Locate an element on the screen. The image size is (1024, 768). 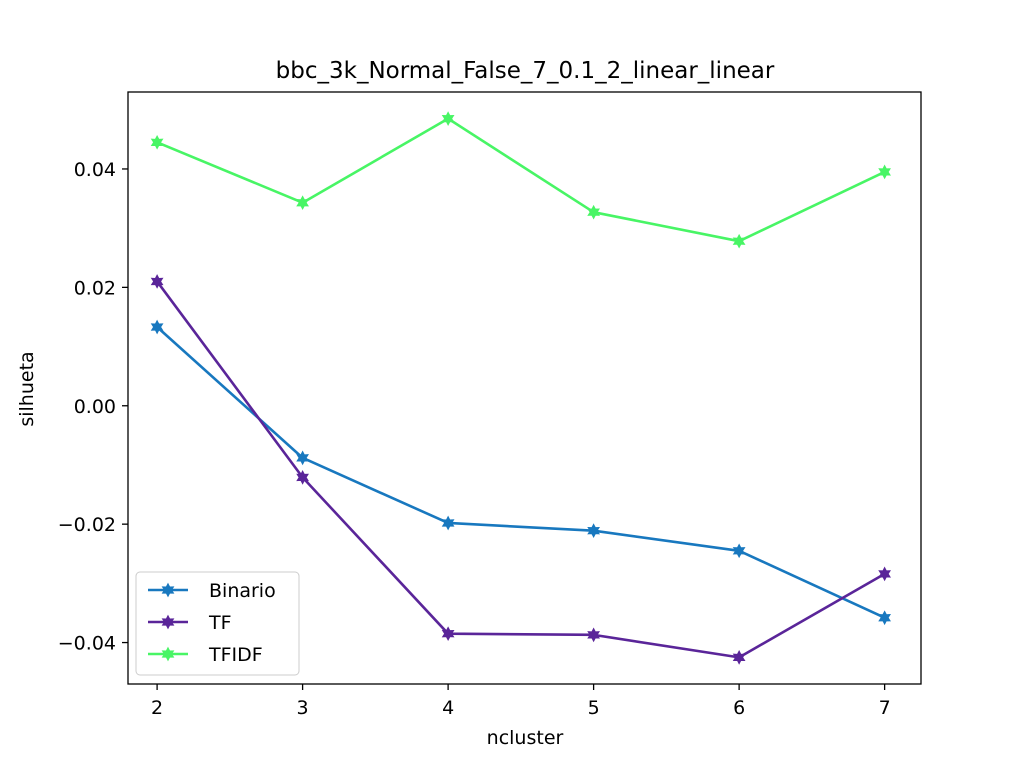
series-tfidf is located at coordinates (520, 180).